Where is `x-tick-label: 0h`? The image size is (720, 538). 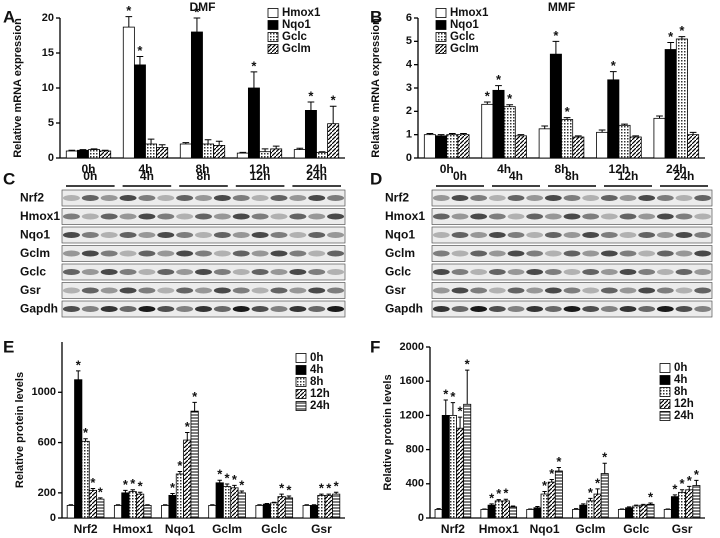 x-tick-label: 0h is located at coordinates (447, 169).